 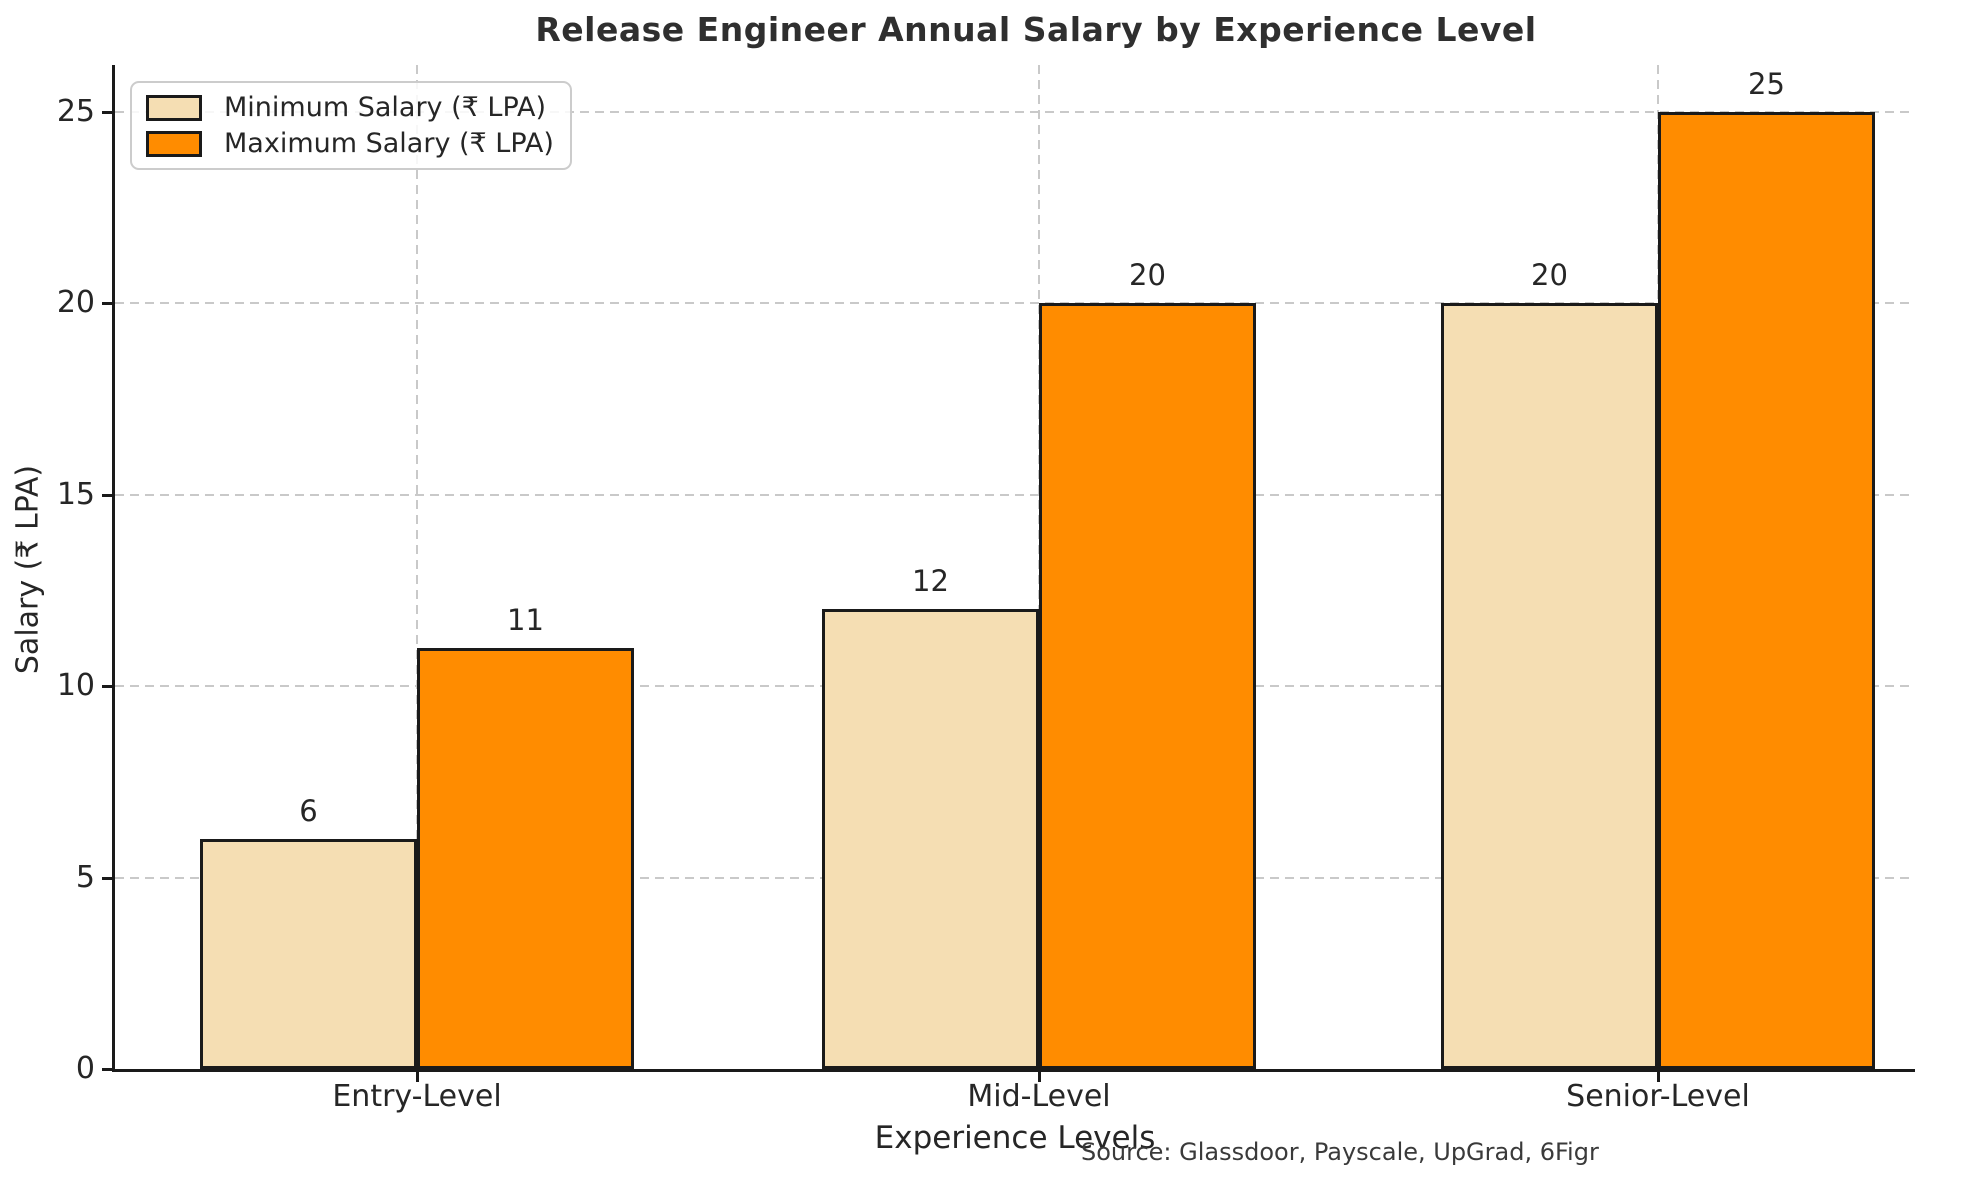 What do you see at coordinates (1039, 1077) in the screenshot?
I see `x-tick-mid-level` at bounding box center [1039, 1077].